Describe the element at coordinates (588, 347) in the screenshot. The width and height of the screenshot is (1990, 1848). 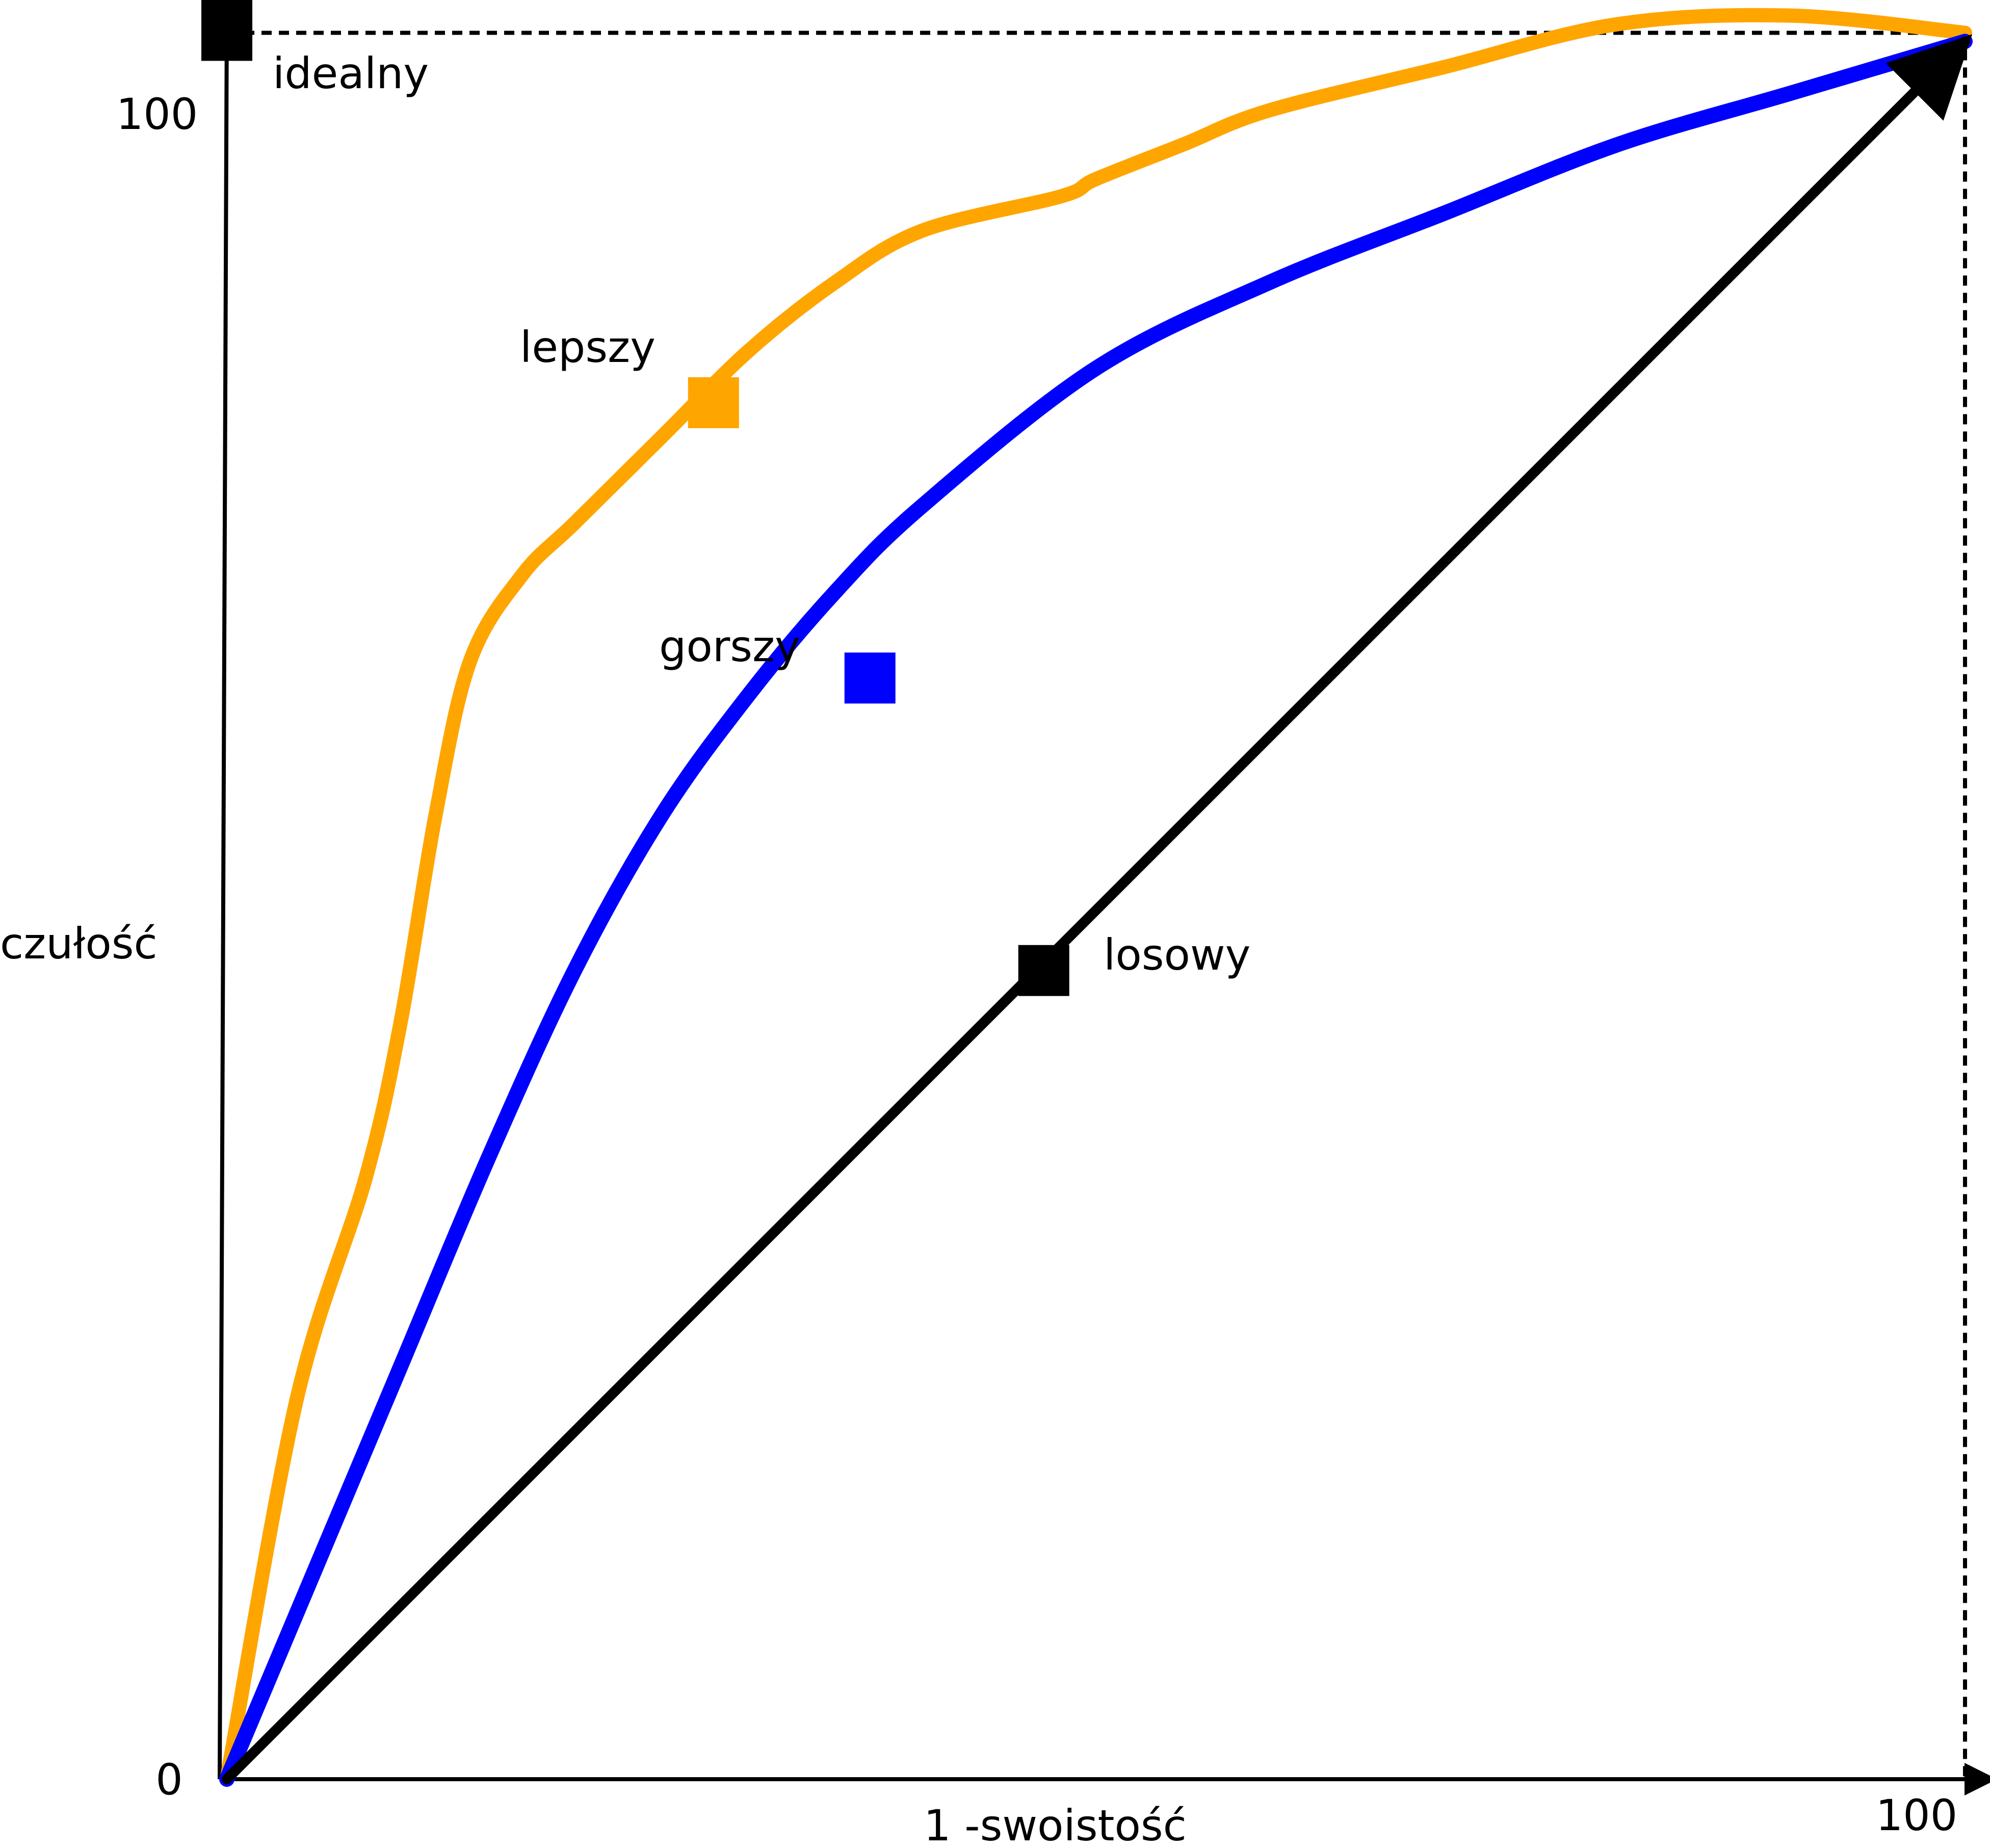
I see `series-label-lepszy: lepszy` at that location.